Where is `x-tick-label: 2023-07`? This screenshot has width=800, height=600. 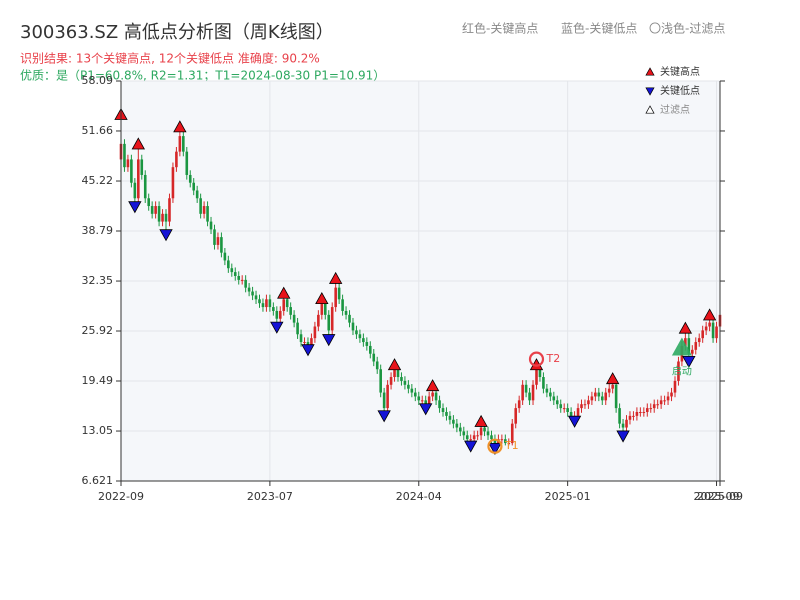
x-tick-label: 2023-07 is located at coordinates (270, 496).